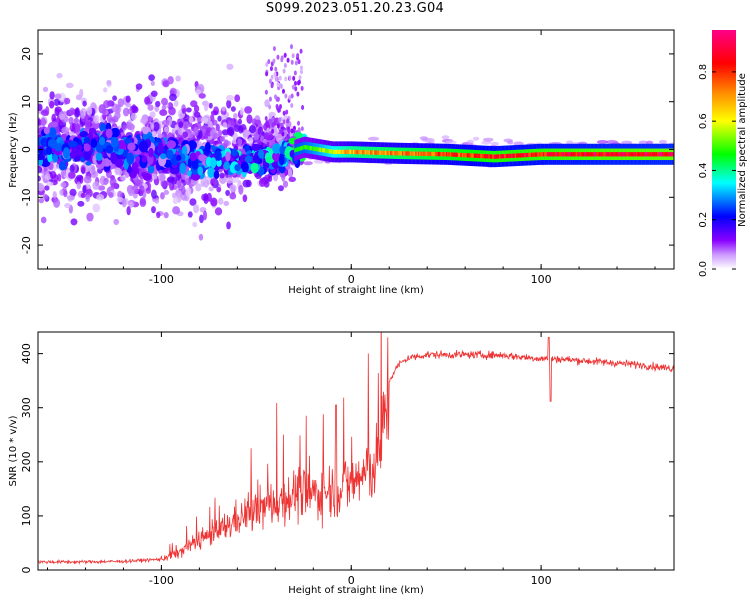  What do you see at coordinates (161, 279) in the screenshot?
I see `x-tick-label: -100` at bounding box center [161, 279].